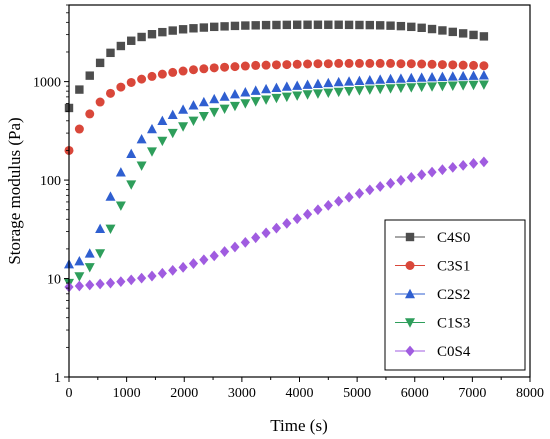  What do you see at coordinates (127, 393) in the screenshot?
I see `x-tick-label: 1000` at bounding box center [127, 393].